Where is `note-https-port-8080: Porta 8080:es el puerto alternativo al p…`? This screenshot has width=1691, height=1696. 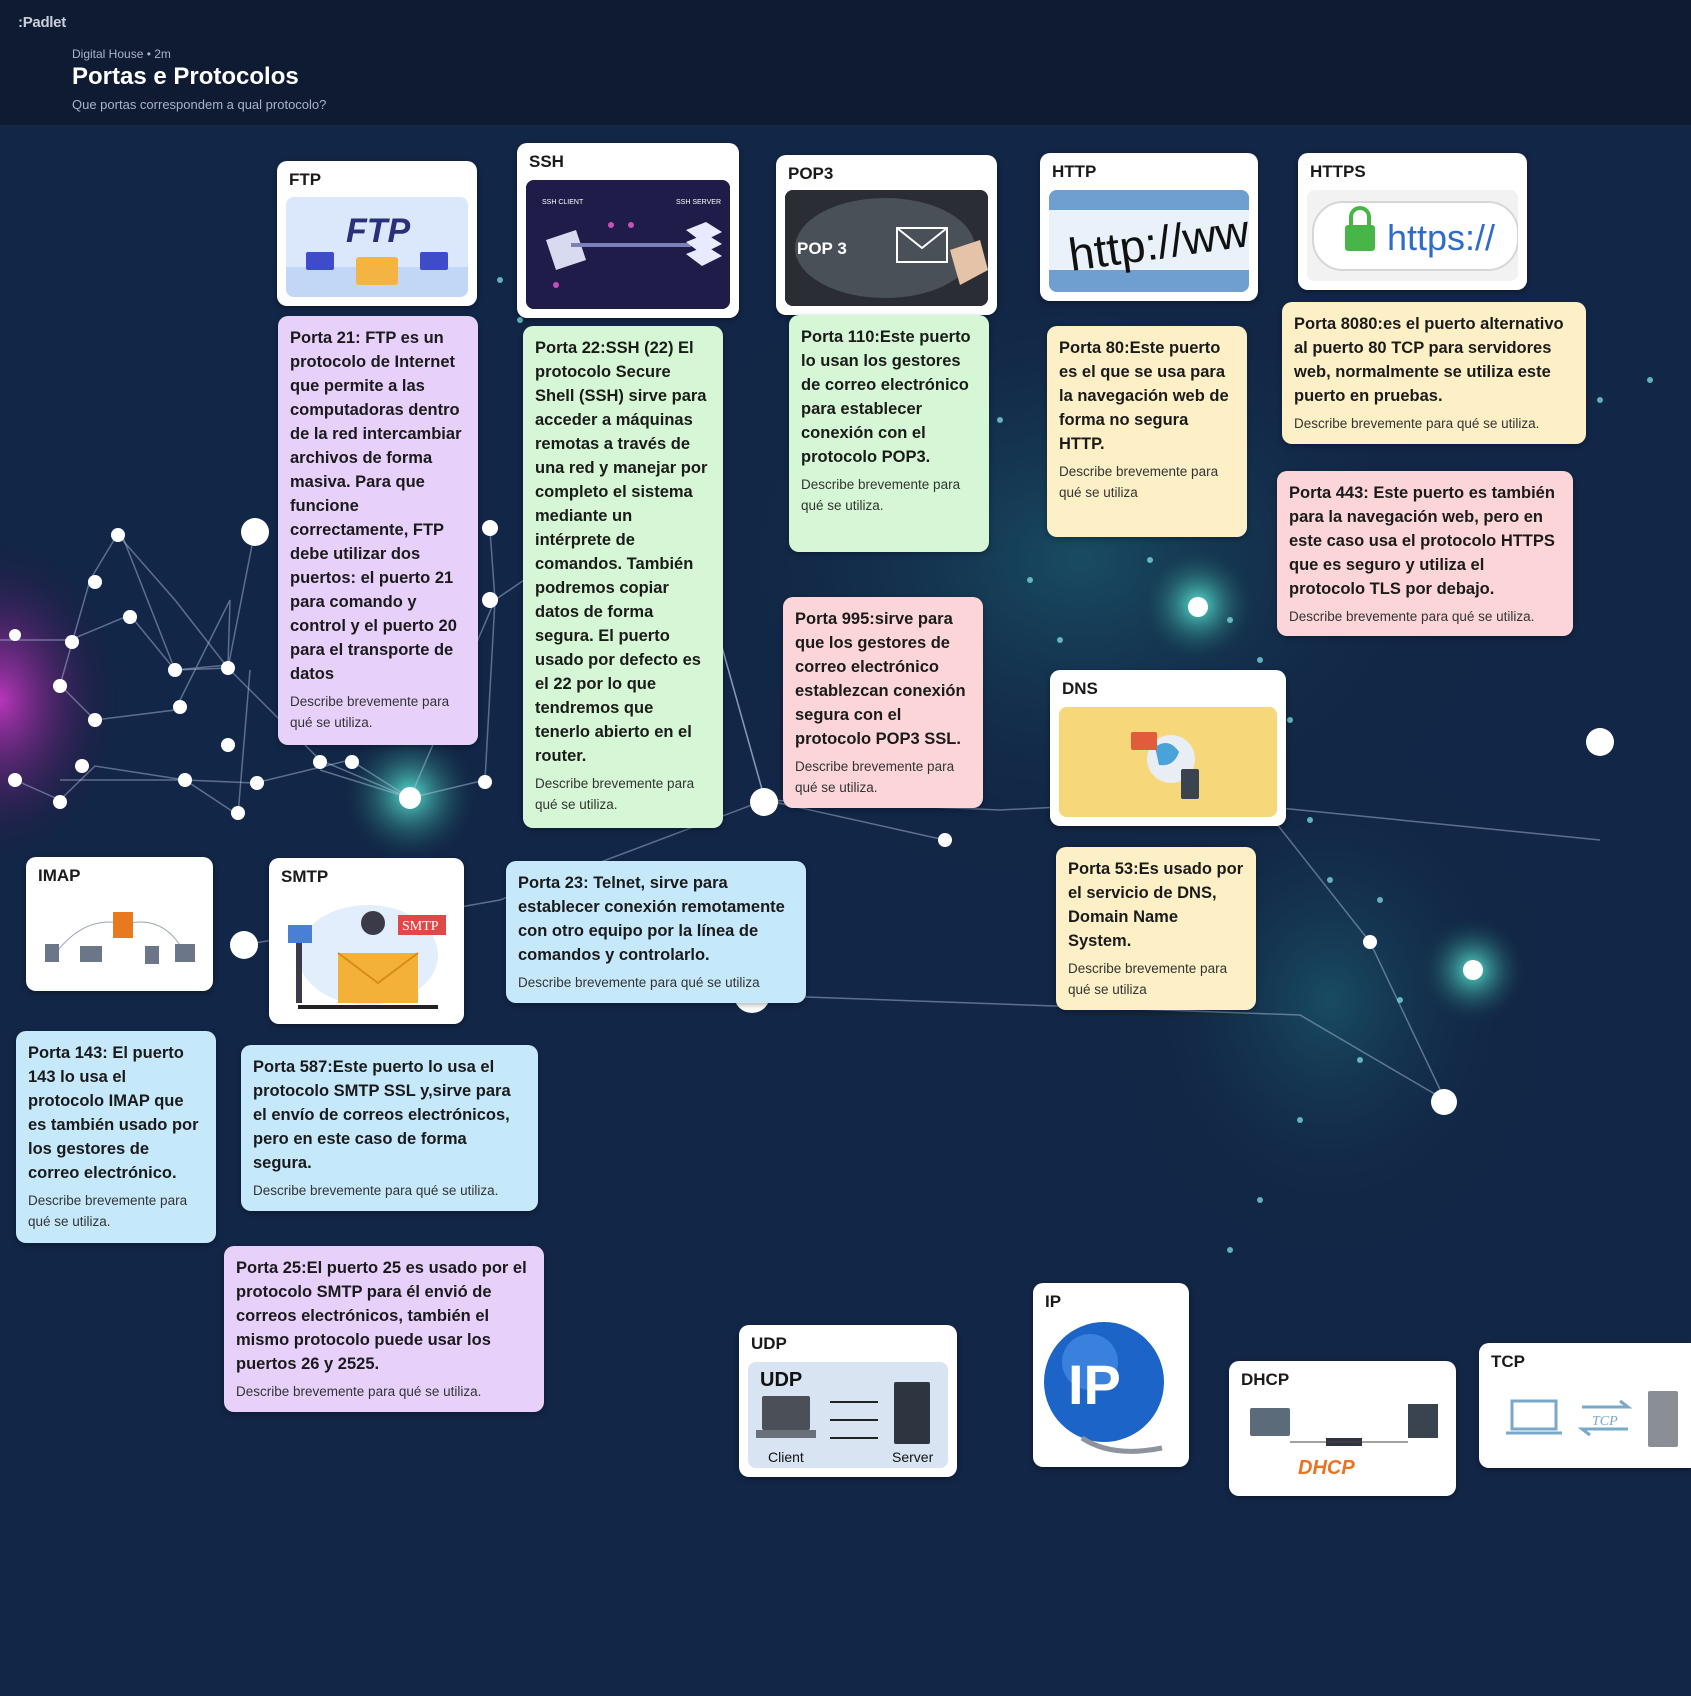
note-https-port-8080: Porta 8080:es el puerto alternativo al p… is located at coordinates (1434, 373).